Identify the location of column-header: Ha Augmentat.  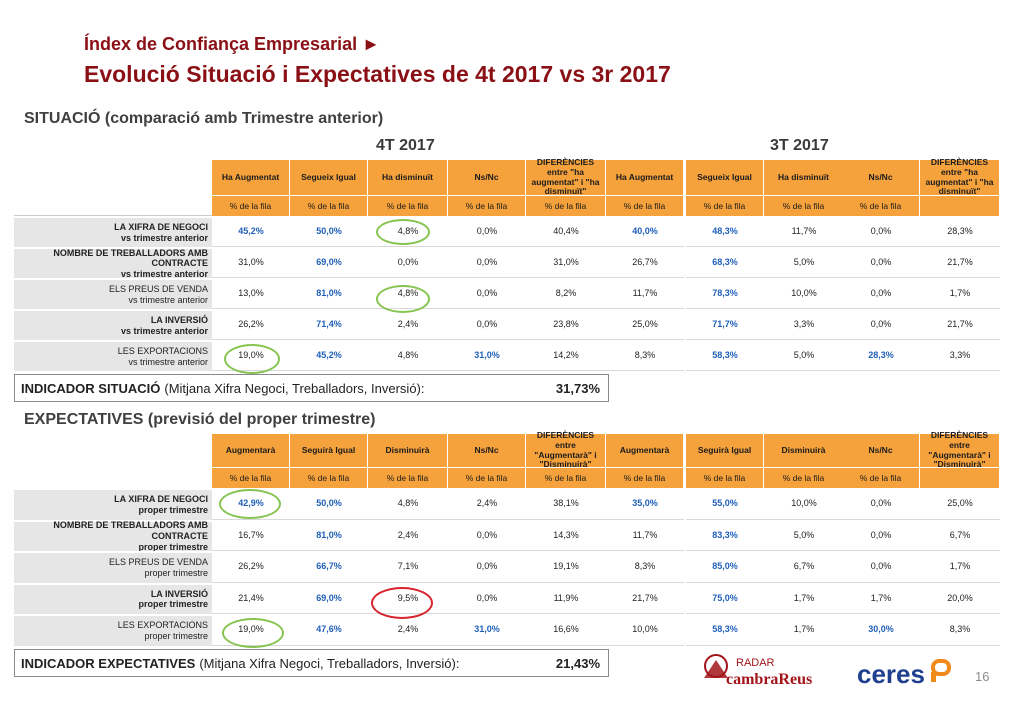
(645, 178).